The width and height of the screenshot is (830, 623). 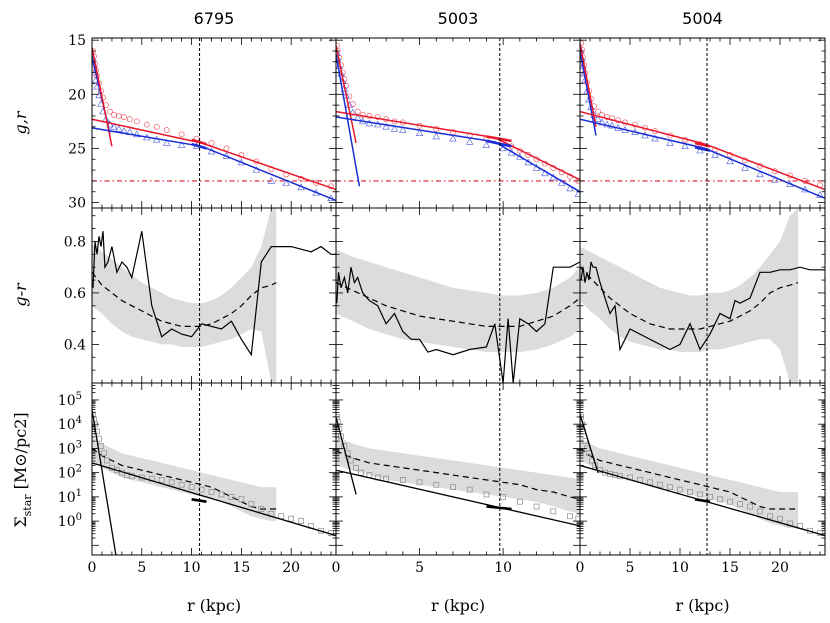 I want to click on g-disk-break, so click(x=702, y=149).